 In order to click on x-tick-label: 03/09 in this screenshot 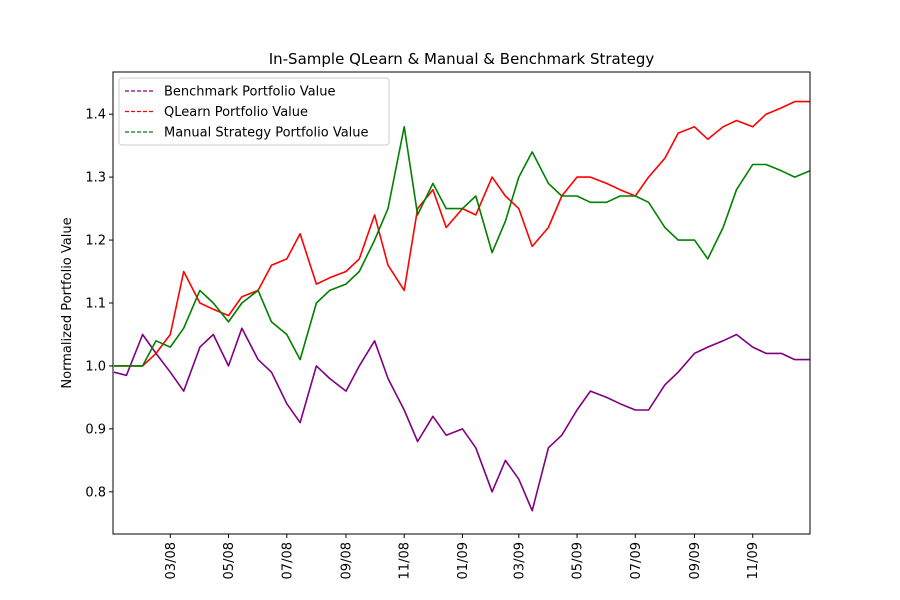, I will do `click(519, 560)`.